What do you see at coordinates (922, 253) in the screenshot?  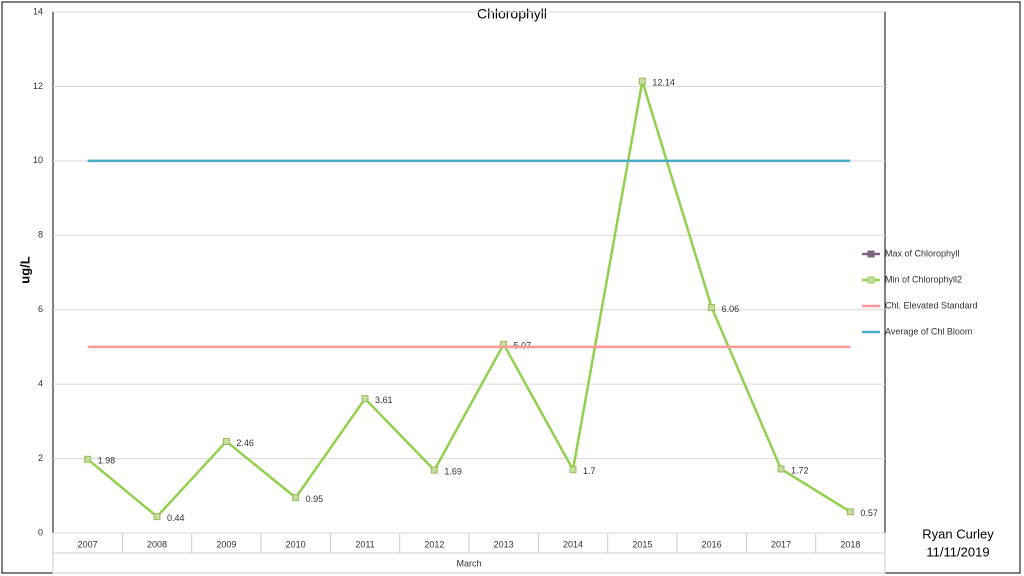 I see `legend-label: Max of Chlorophyll` at bounding box center [922, 253].